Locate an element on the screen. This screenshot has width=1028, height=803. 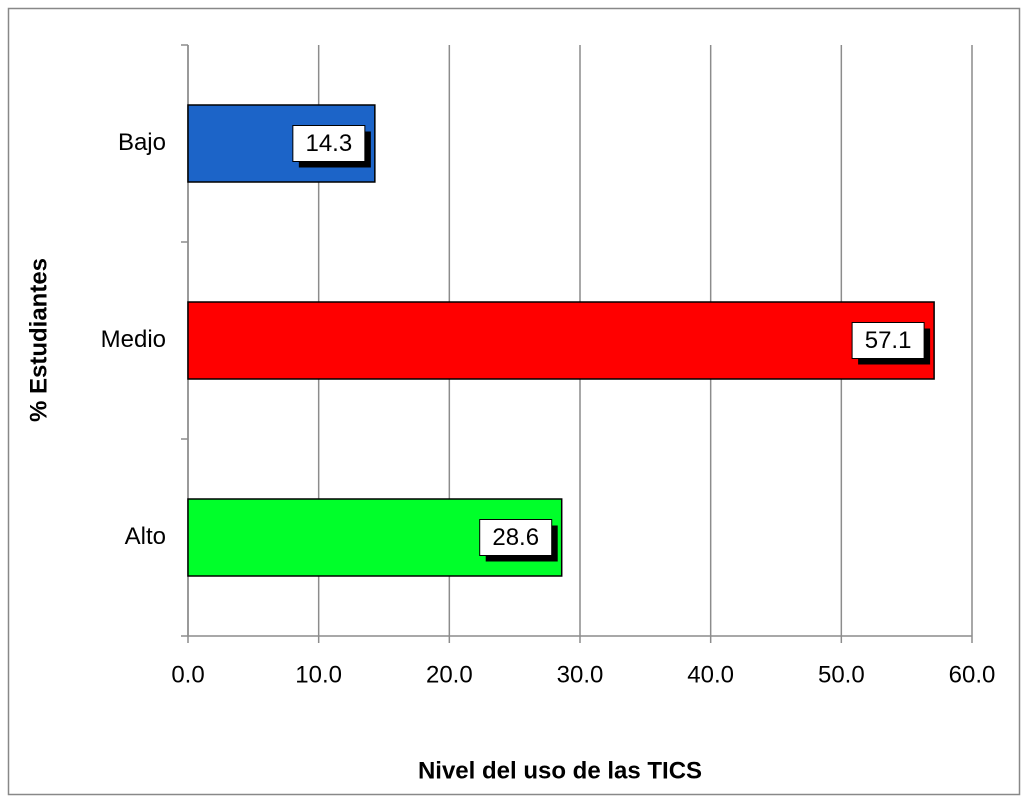
data-label: 57.1 is located at coordinates (888, 340).